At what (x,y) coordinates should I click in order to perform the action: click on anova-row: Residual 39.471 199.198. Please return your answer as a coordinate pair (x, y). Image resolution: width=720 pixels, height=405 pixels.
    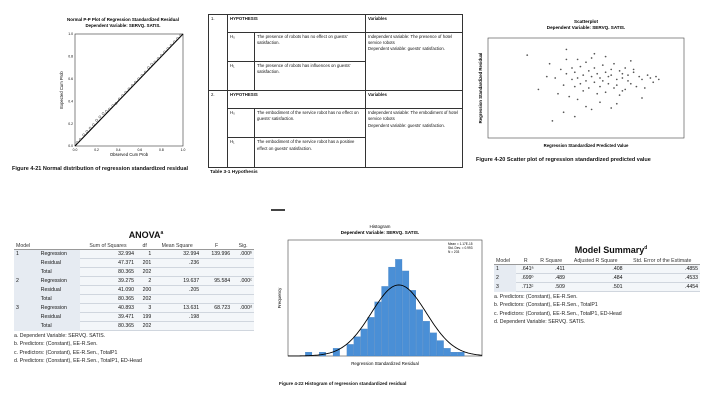
    Looking at the image, I should click on (134, 317).